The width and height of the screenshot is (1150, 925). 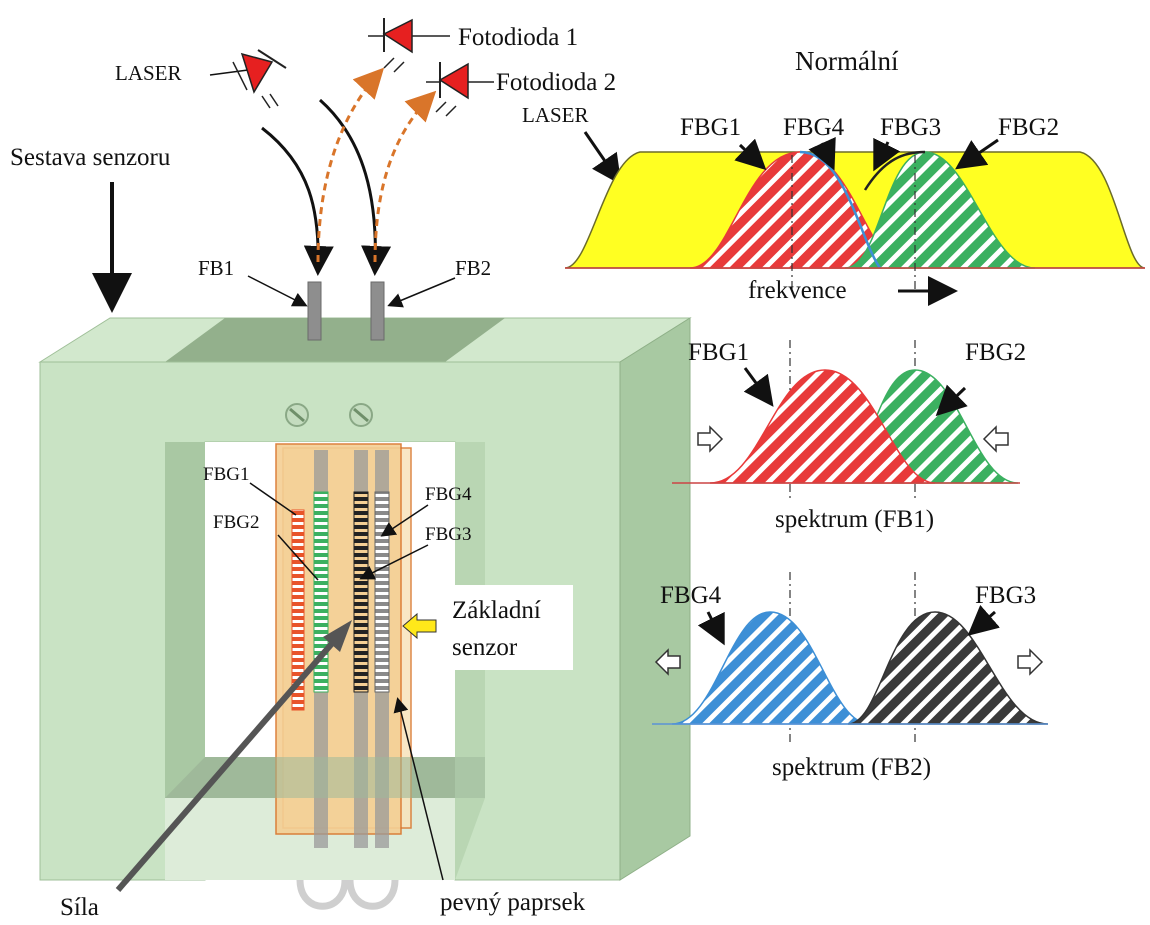 I want to click on laser-diode-icon, so click(x=259, y=79).